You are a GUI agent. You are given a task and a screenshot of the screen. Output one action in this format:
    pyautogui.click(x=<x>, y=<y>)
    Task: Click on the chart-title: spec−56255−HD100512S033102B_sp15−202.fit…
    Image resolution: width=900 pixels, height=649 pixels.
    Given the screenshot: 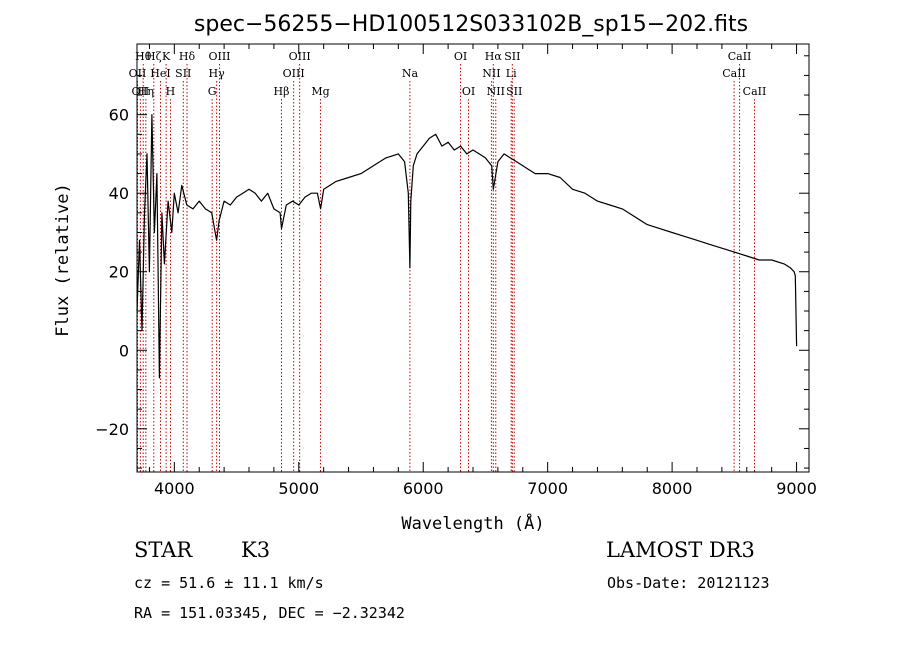 What is the action you would take?
    pyautogui.click(x=471, y=24)
    